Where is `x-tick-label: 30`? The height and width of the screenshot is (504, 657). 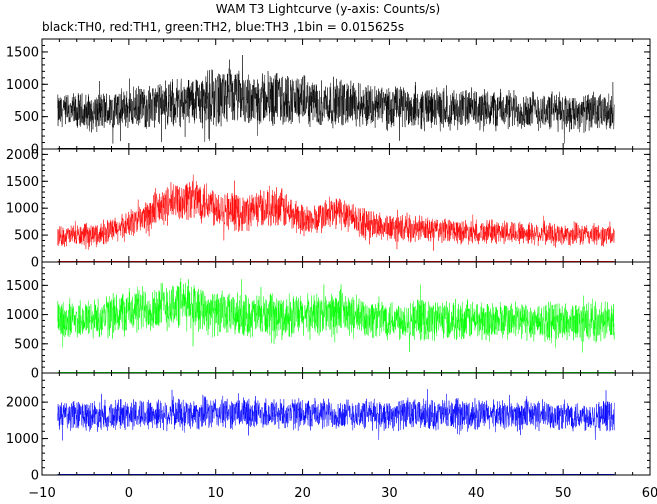 x-tick-label: 30 is located at coordinates (389, 493).